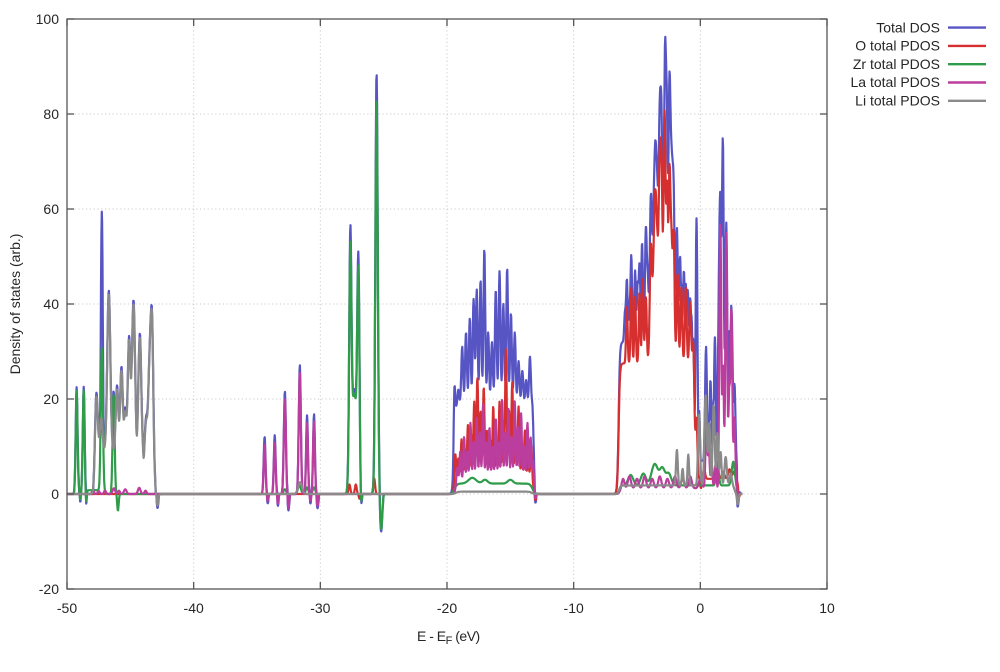  Describe the element at coordinates (574, 608) in the screenshot. I see `svg-text: -10` at that location.